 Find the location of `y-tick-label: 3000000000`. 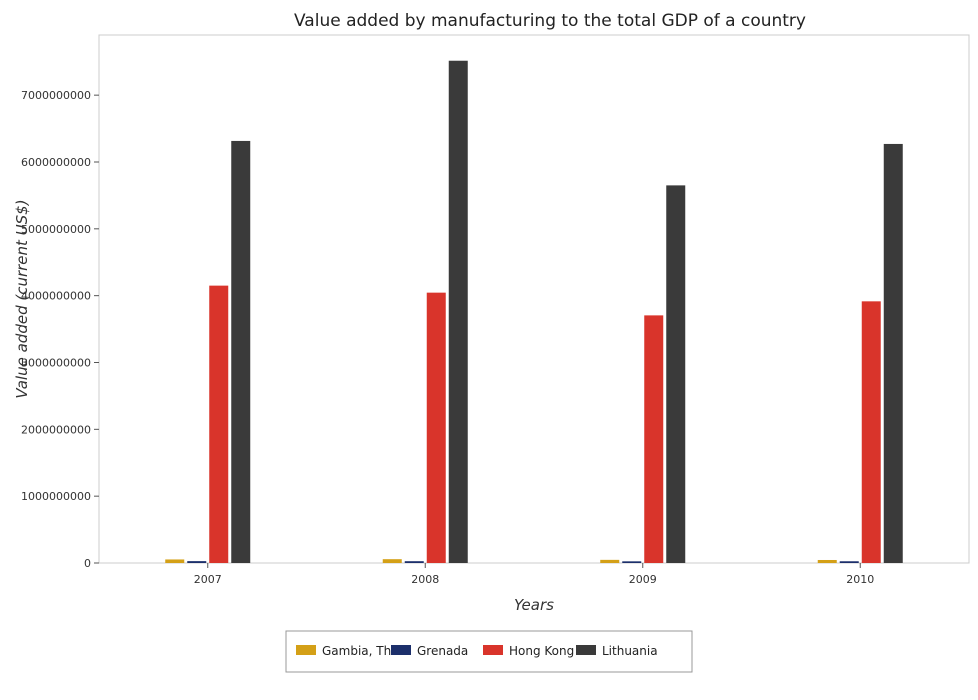

y-tick-label: 3000000000 is located at coordinates (56, 362).